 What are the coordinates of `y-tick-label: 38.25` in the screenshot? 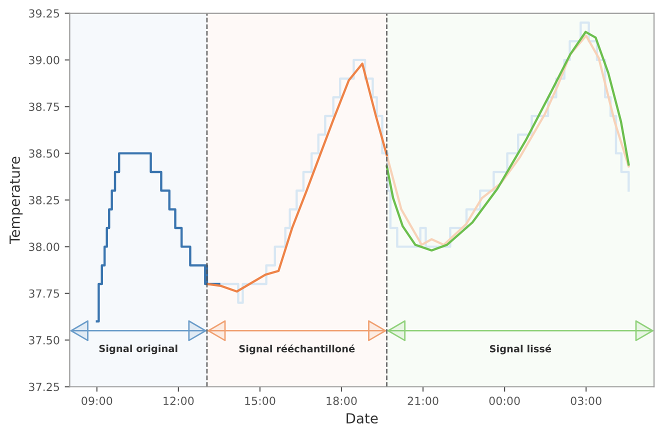 It's located at (44, 200).